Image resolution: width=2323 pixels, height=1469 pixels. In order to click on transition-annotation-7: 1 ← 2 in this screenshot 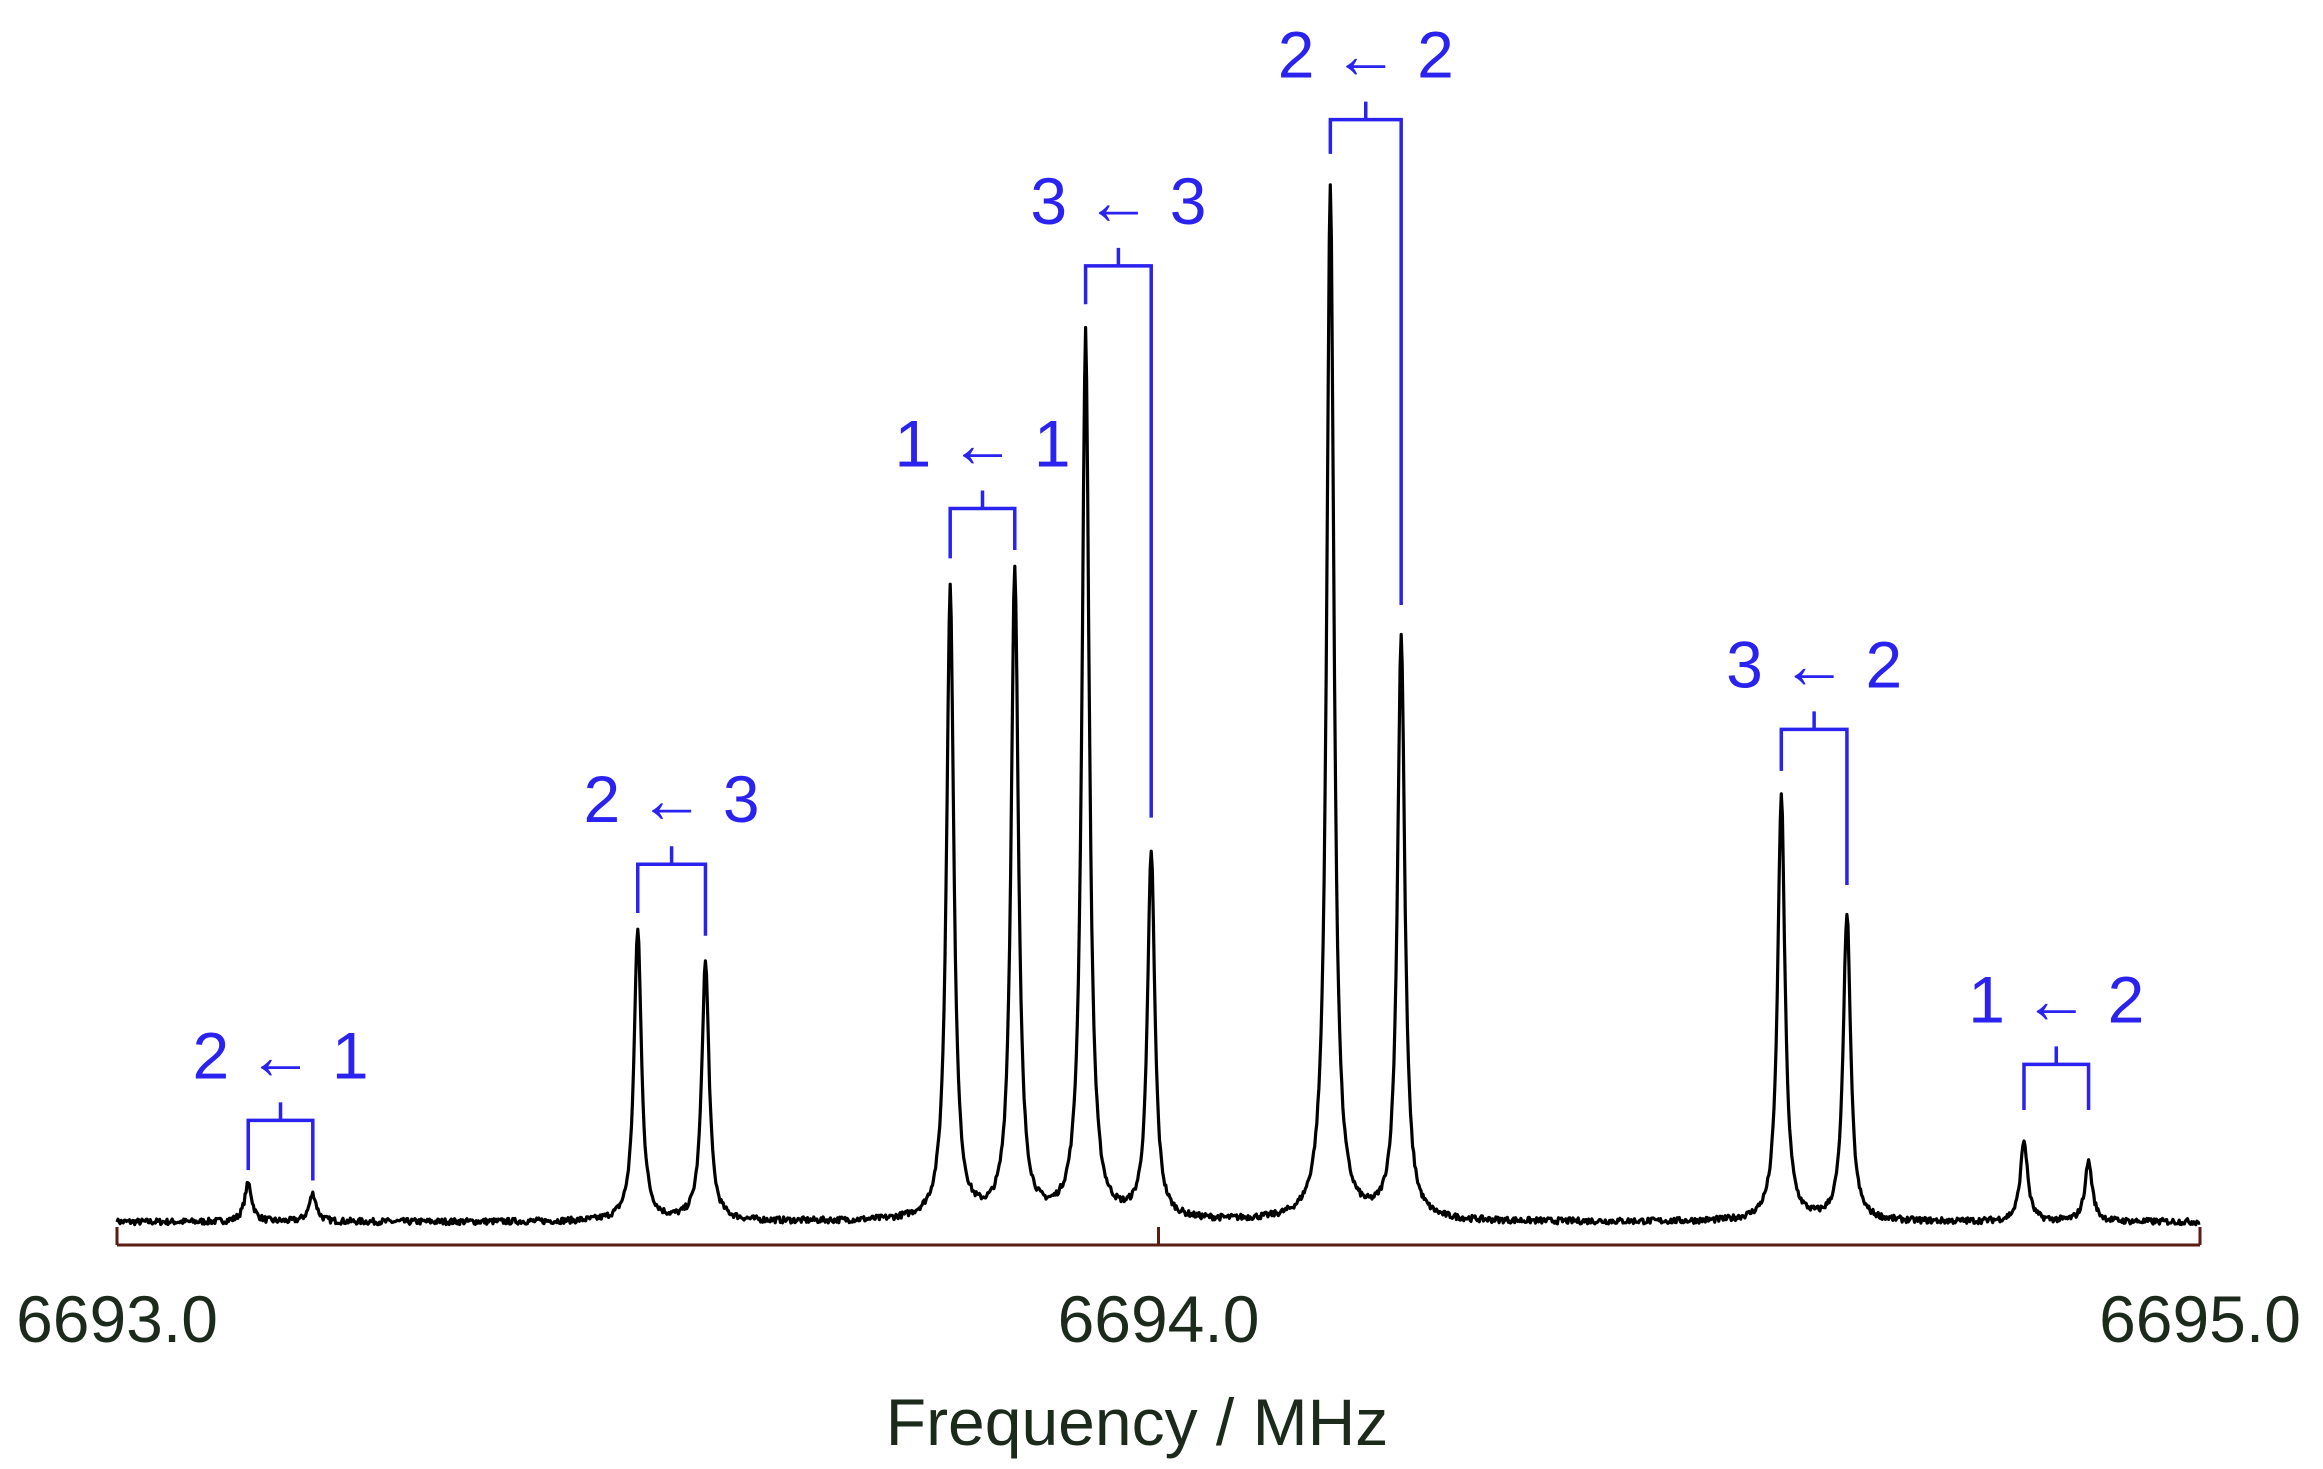, I will do `click(2056, 1036)`.